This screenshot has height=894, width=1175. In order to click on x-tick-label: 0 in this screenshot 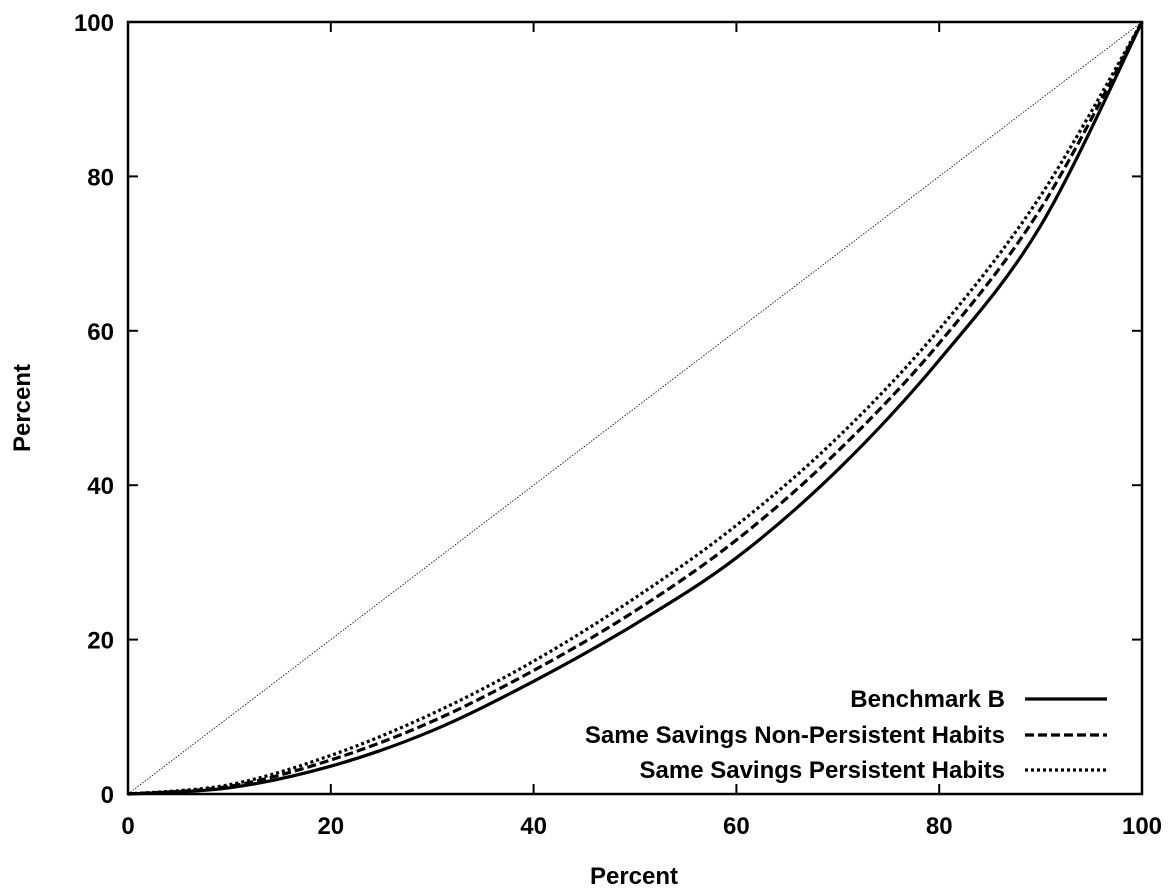, I will do `click(127, 826)`.